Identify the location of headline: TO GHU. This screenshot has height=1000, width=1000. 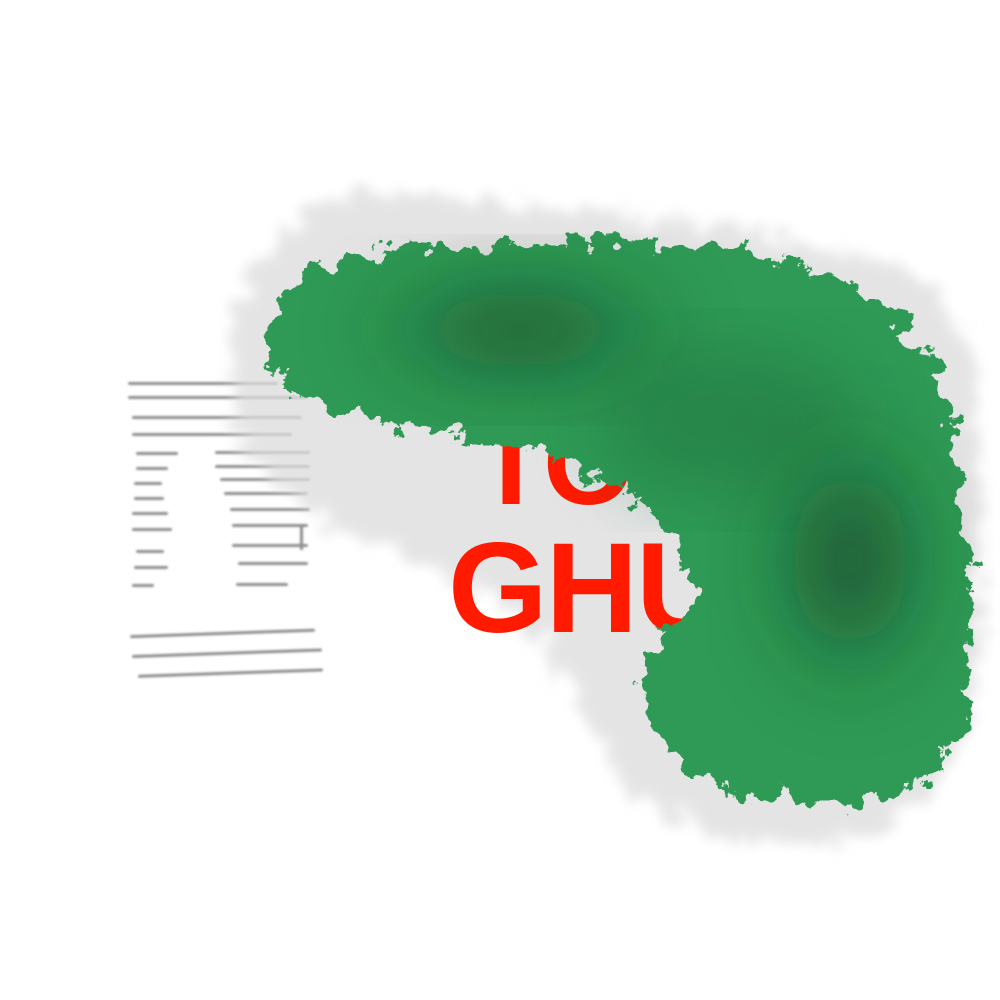
(595, 530).